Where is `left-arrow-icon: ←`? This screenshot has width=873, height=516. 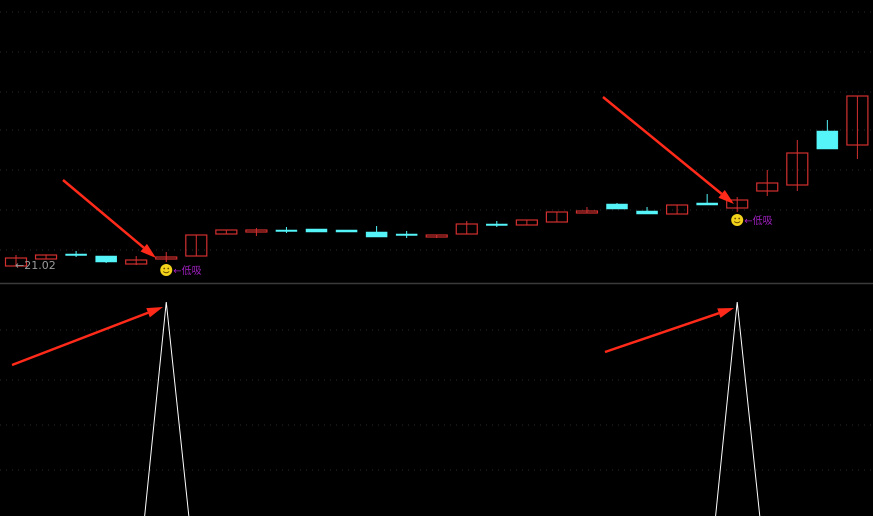 left-arrow-icon: ← is located at coordinates (20, 265).